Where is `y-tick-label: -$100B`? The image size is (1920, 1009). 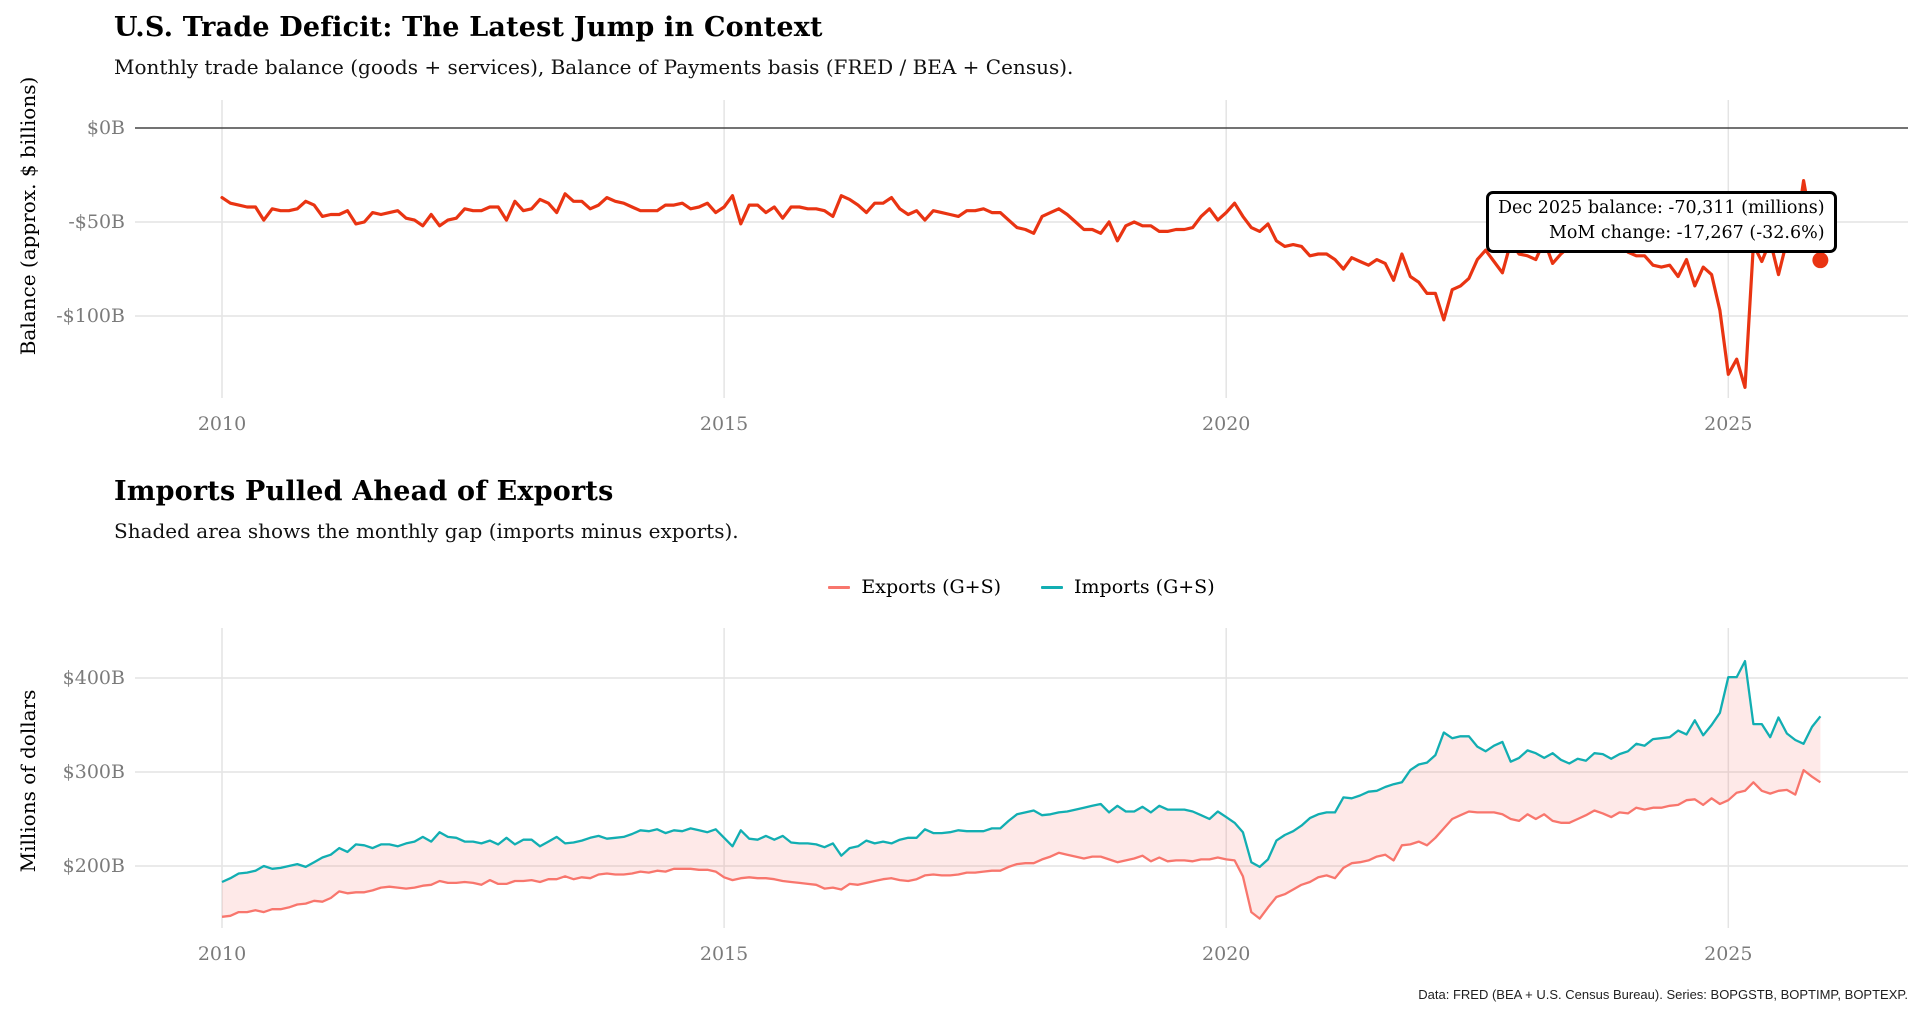
y-tick-label: -$100B is located at coordinates (90, 316).